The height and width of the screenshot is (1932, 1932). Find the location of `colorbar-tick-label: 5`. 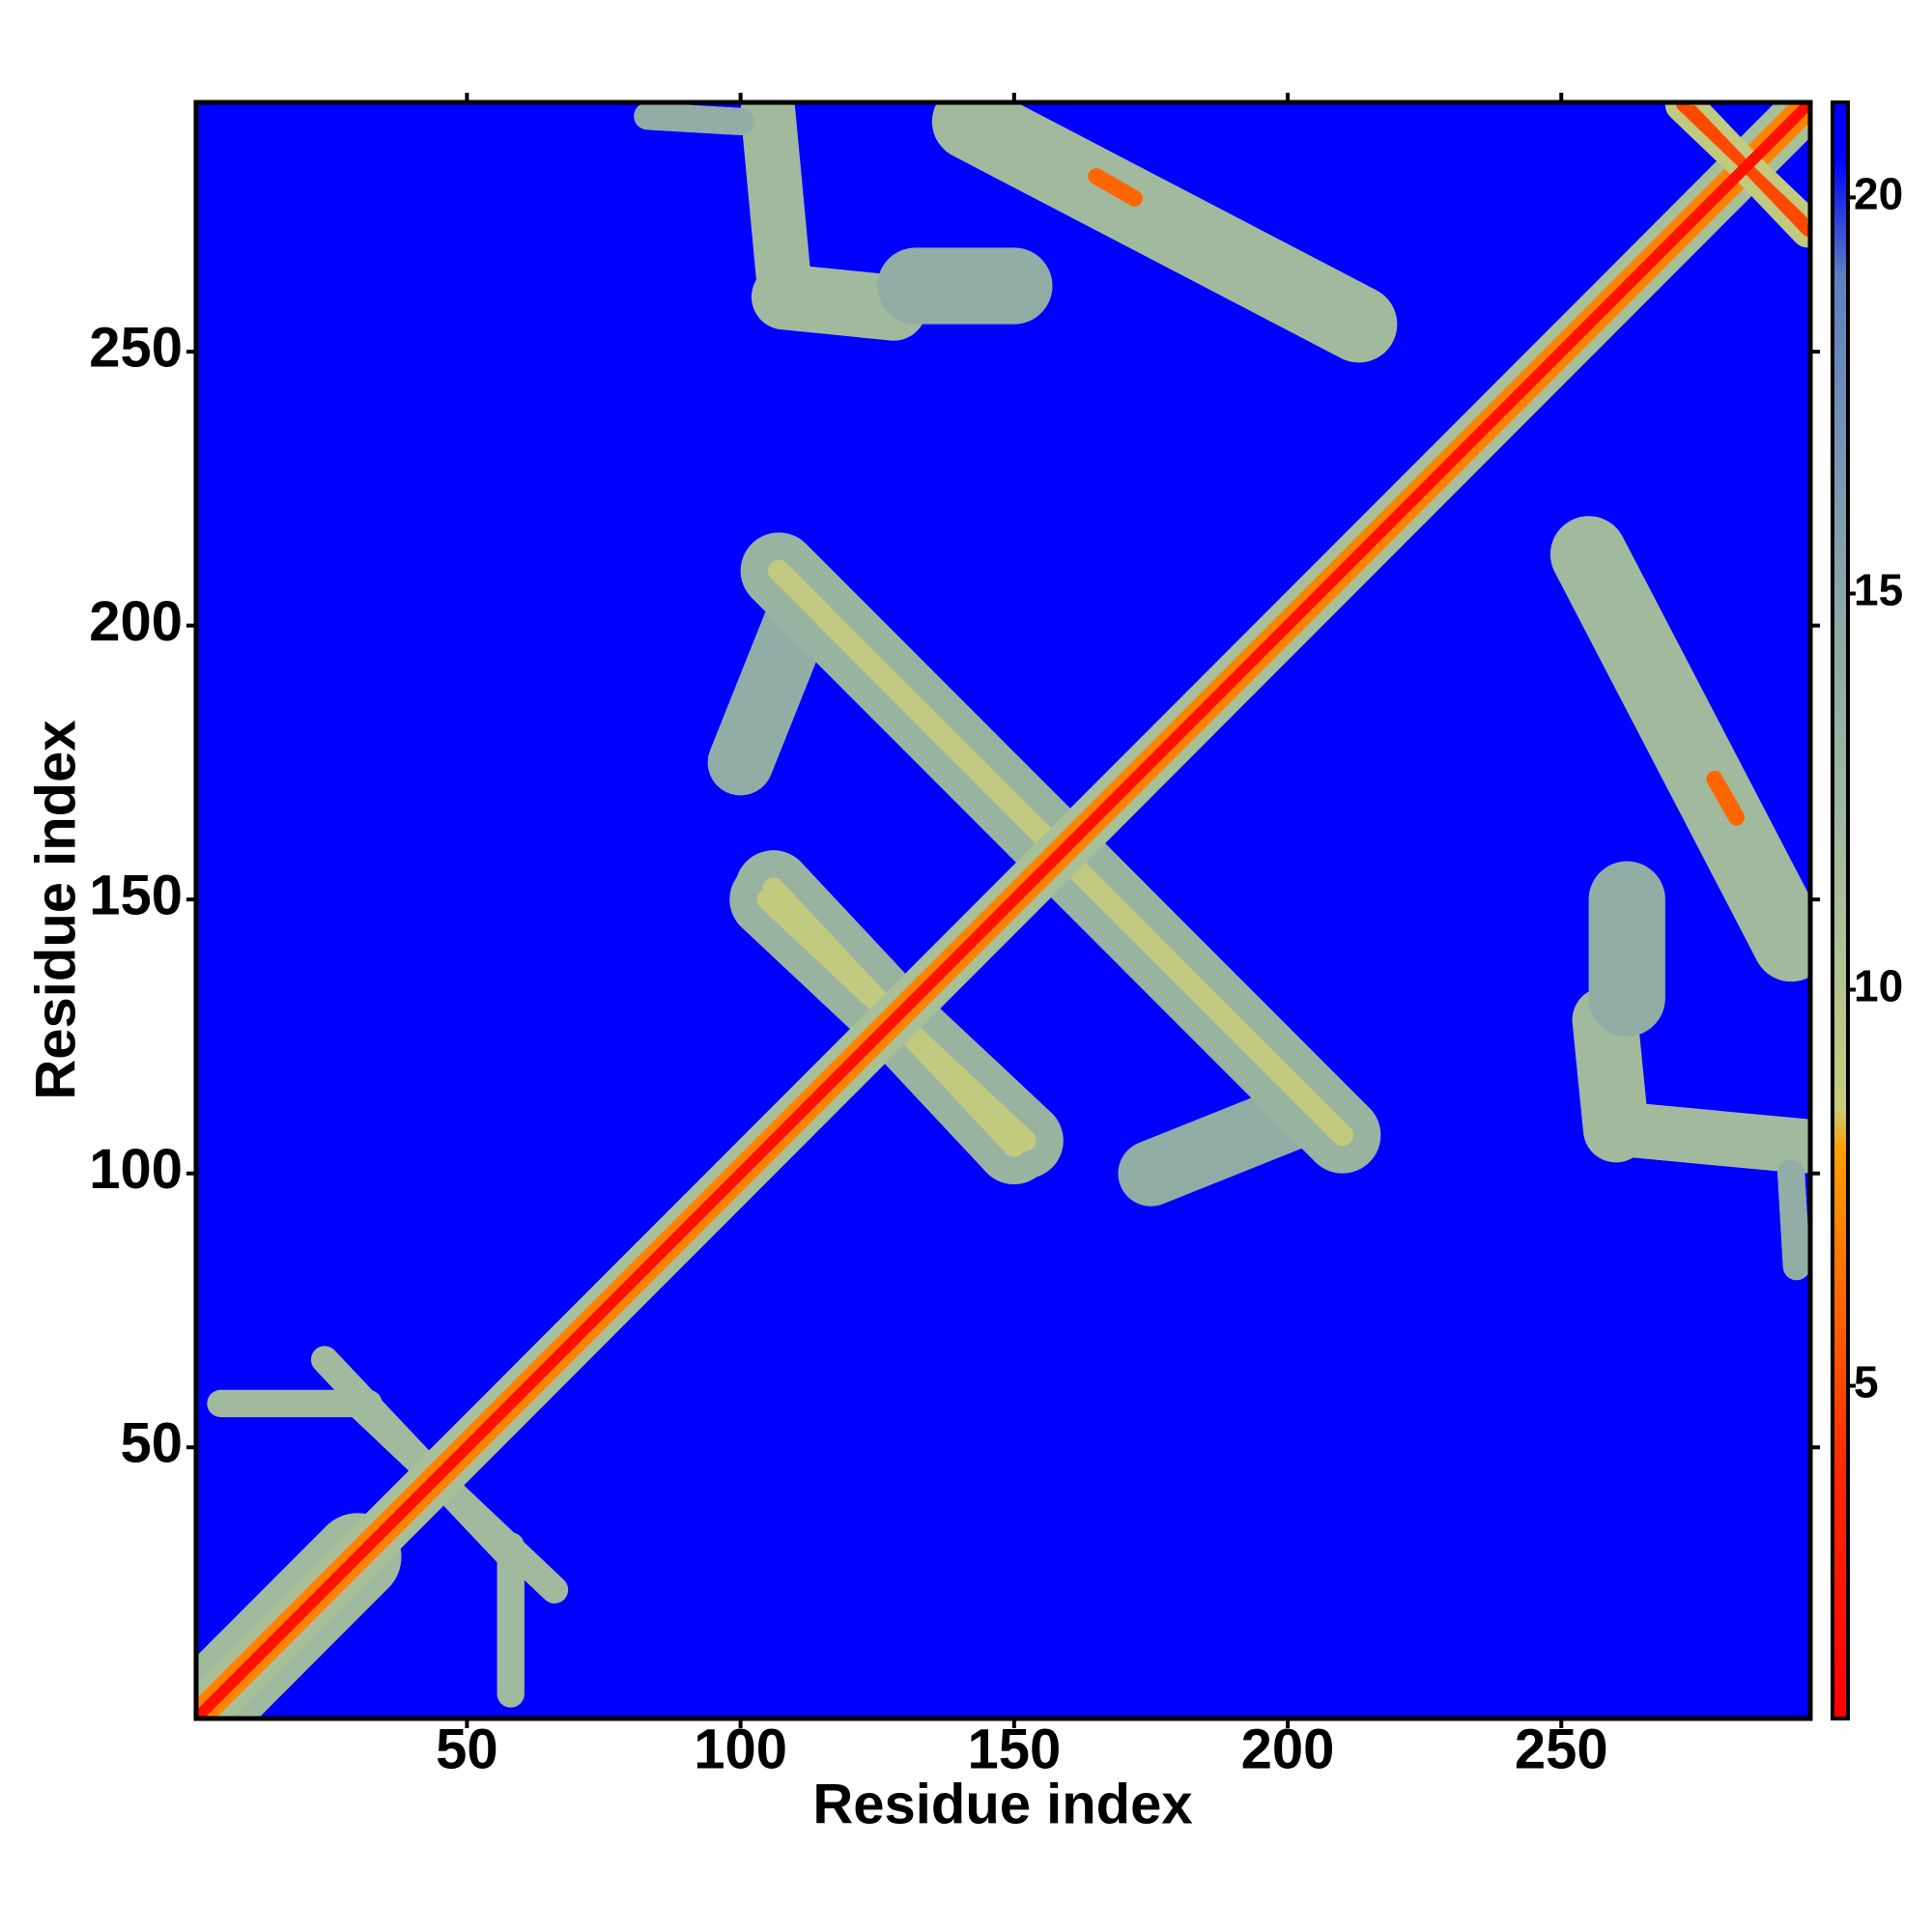

colorbar-tick-label: 5 is located at coordinates (1866, 1382).